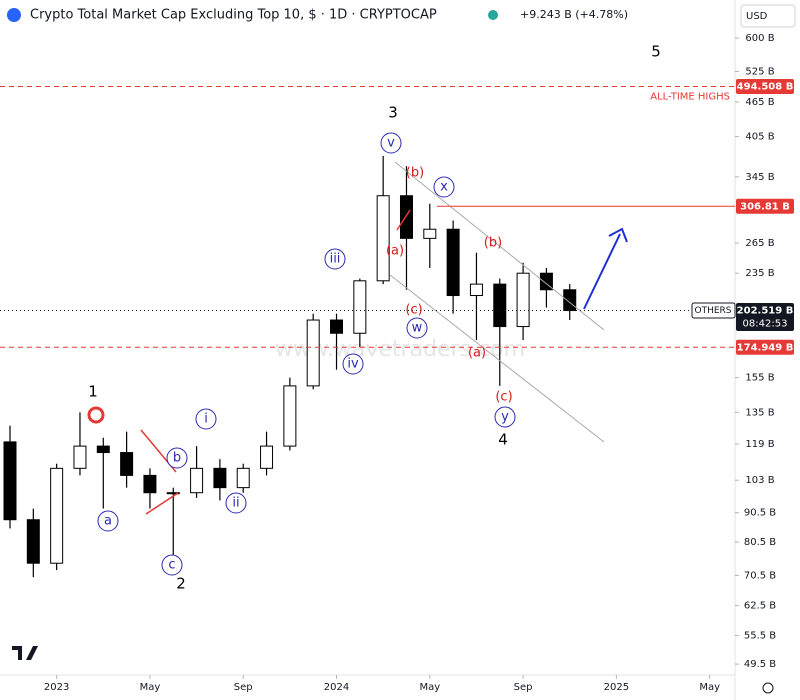 The image size is (800, 700). Describe the element at coordinates (760, 542) in the screenshot. I see `y-tick-label: 80.5 B` at that location.